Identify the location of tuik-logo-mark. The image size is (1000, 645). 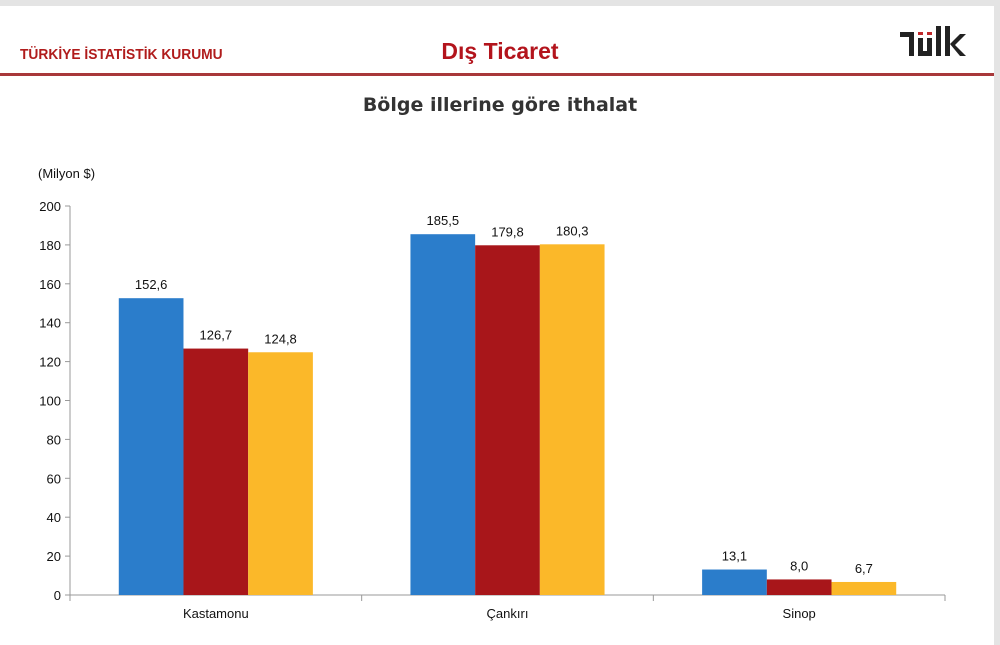
(933, 41).